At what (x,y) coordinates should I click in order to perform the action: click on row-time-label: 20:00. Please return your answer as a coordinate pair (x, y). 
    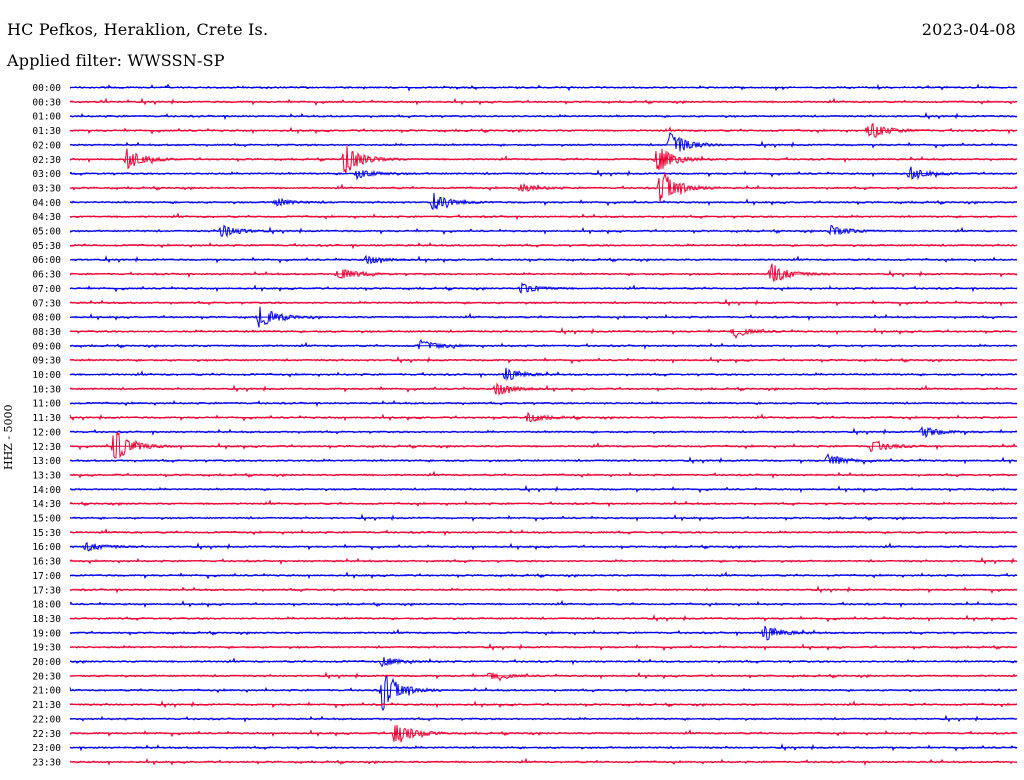
    Looking at the image, I should click on (46, 662).